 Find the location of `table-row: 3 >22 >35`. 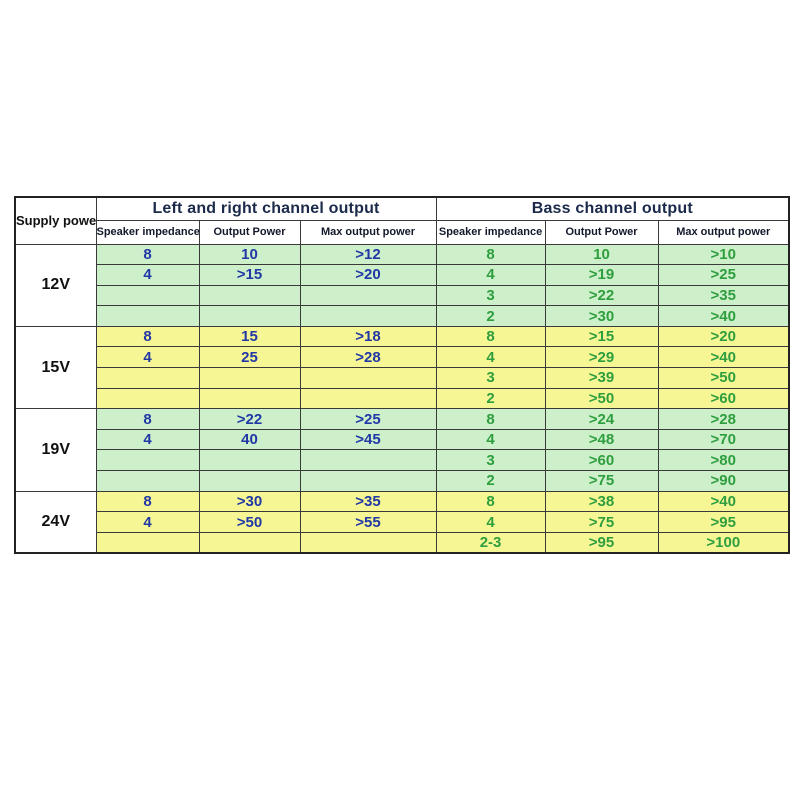

table-row: 3 >22 >35 is located at coordinates (402, 295).